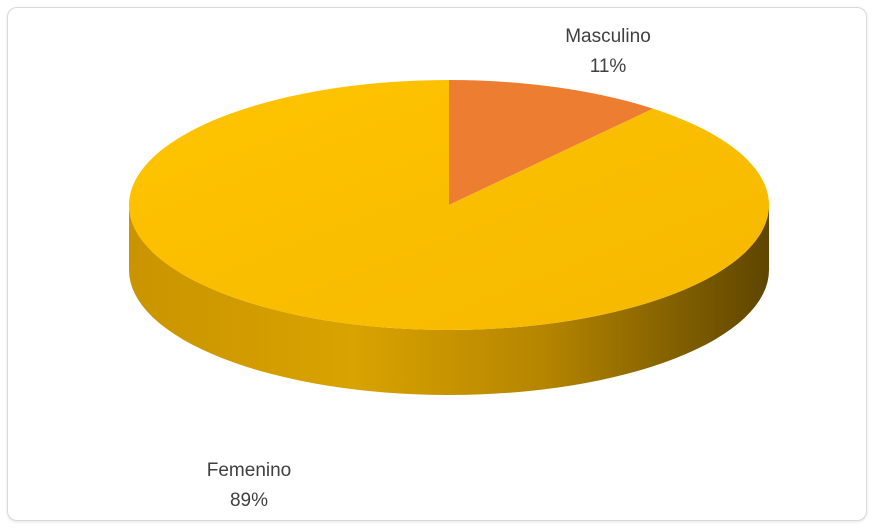 This screenshot has width=876, height=531. I want to click on label-masculino-name: Masculino, so click(608, 36).